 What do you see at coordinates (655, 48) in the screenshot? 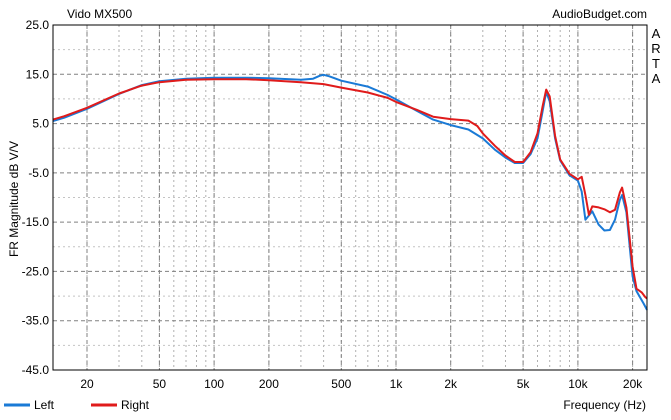
I see `side-label-letter: R` at bounding box center [655, 48].